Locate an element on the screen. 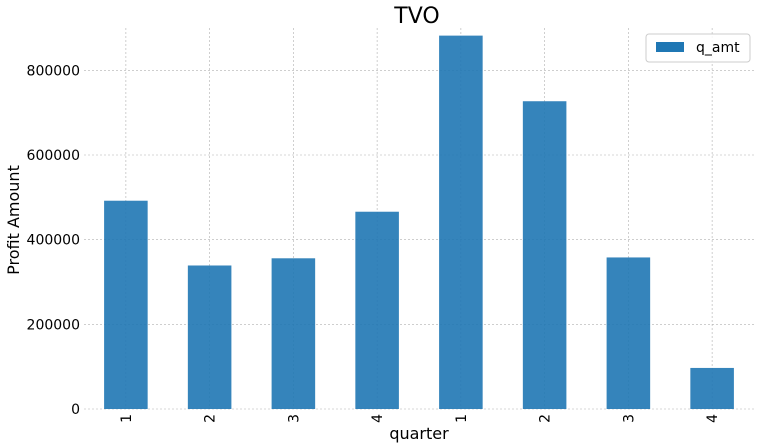  y-axis-label: Profit Amount is located at coordinates (13, 220).